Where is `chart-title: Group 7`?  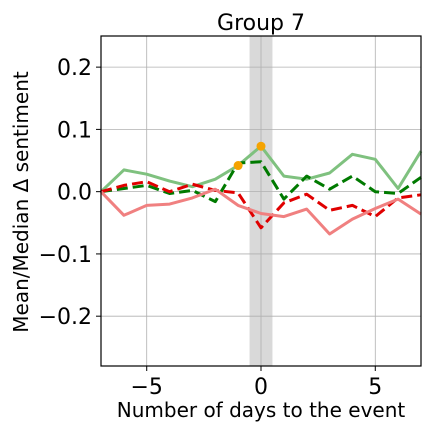
chart-title: Group 7 is located at coordinates (261, 23).